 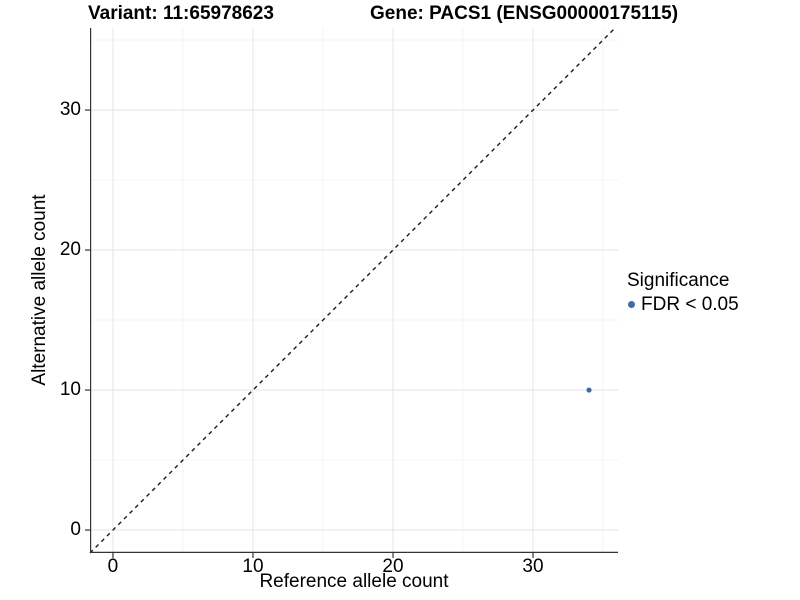 I want to click on x-axis-title: Reference allele count, so click(x=354, y=581).